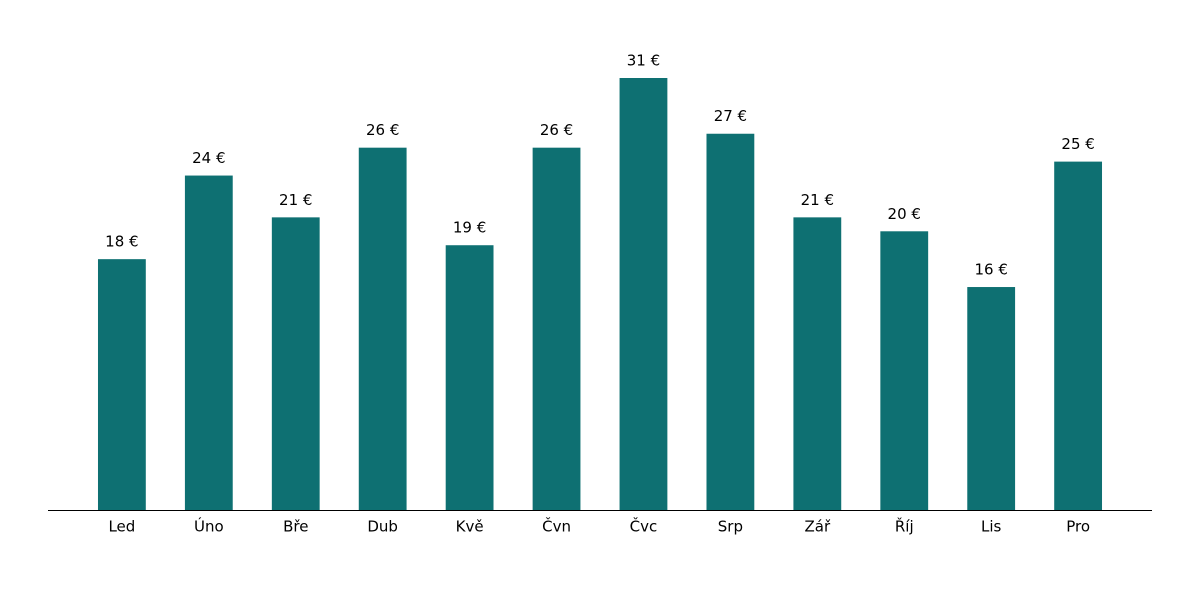 The width and height of the screenshot is (1200, 600). Describe the element at coordinates (556, 526) in the screenshot. I see `x-tick-label: Čvn` at that location.